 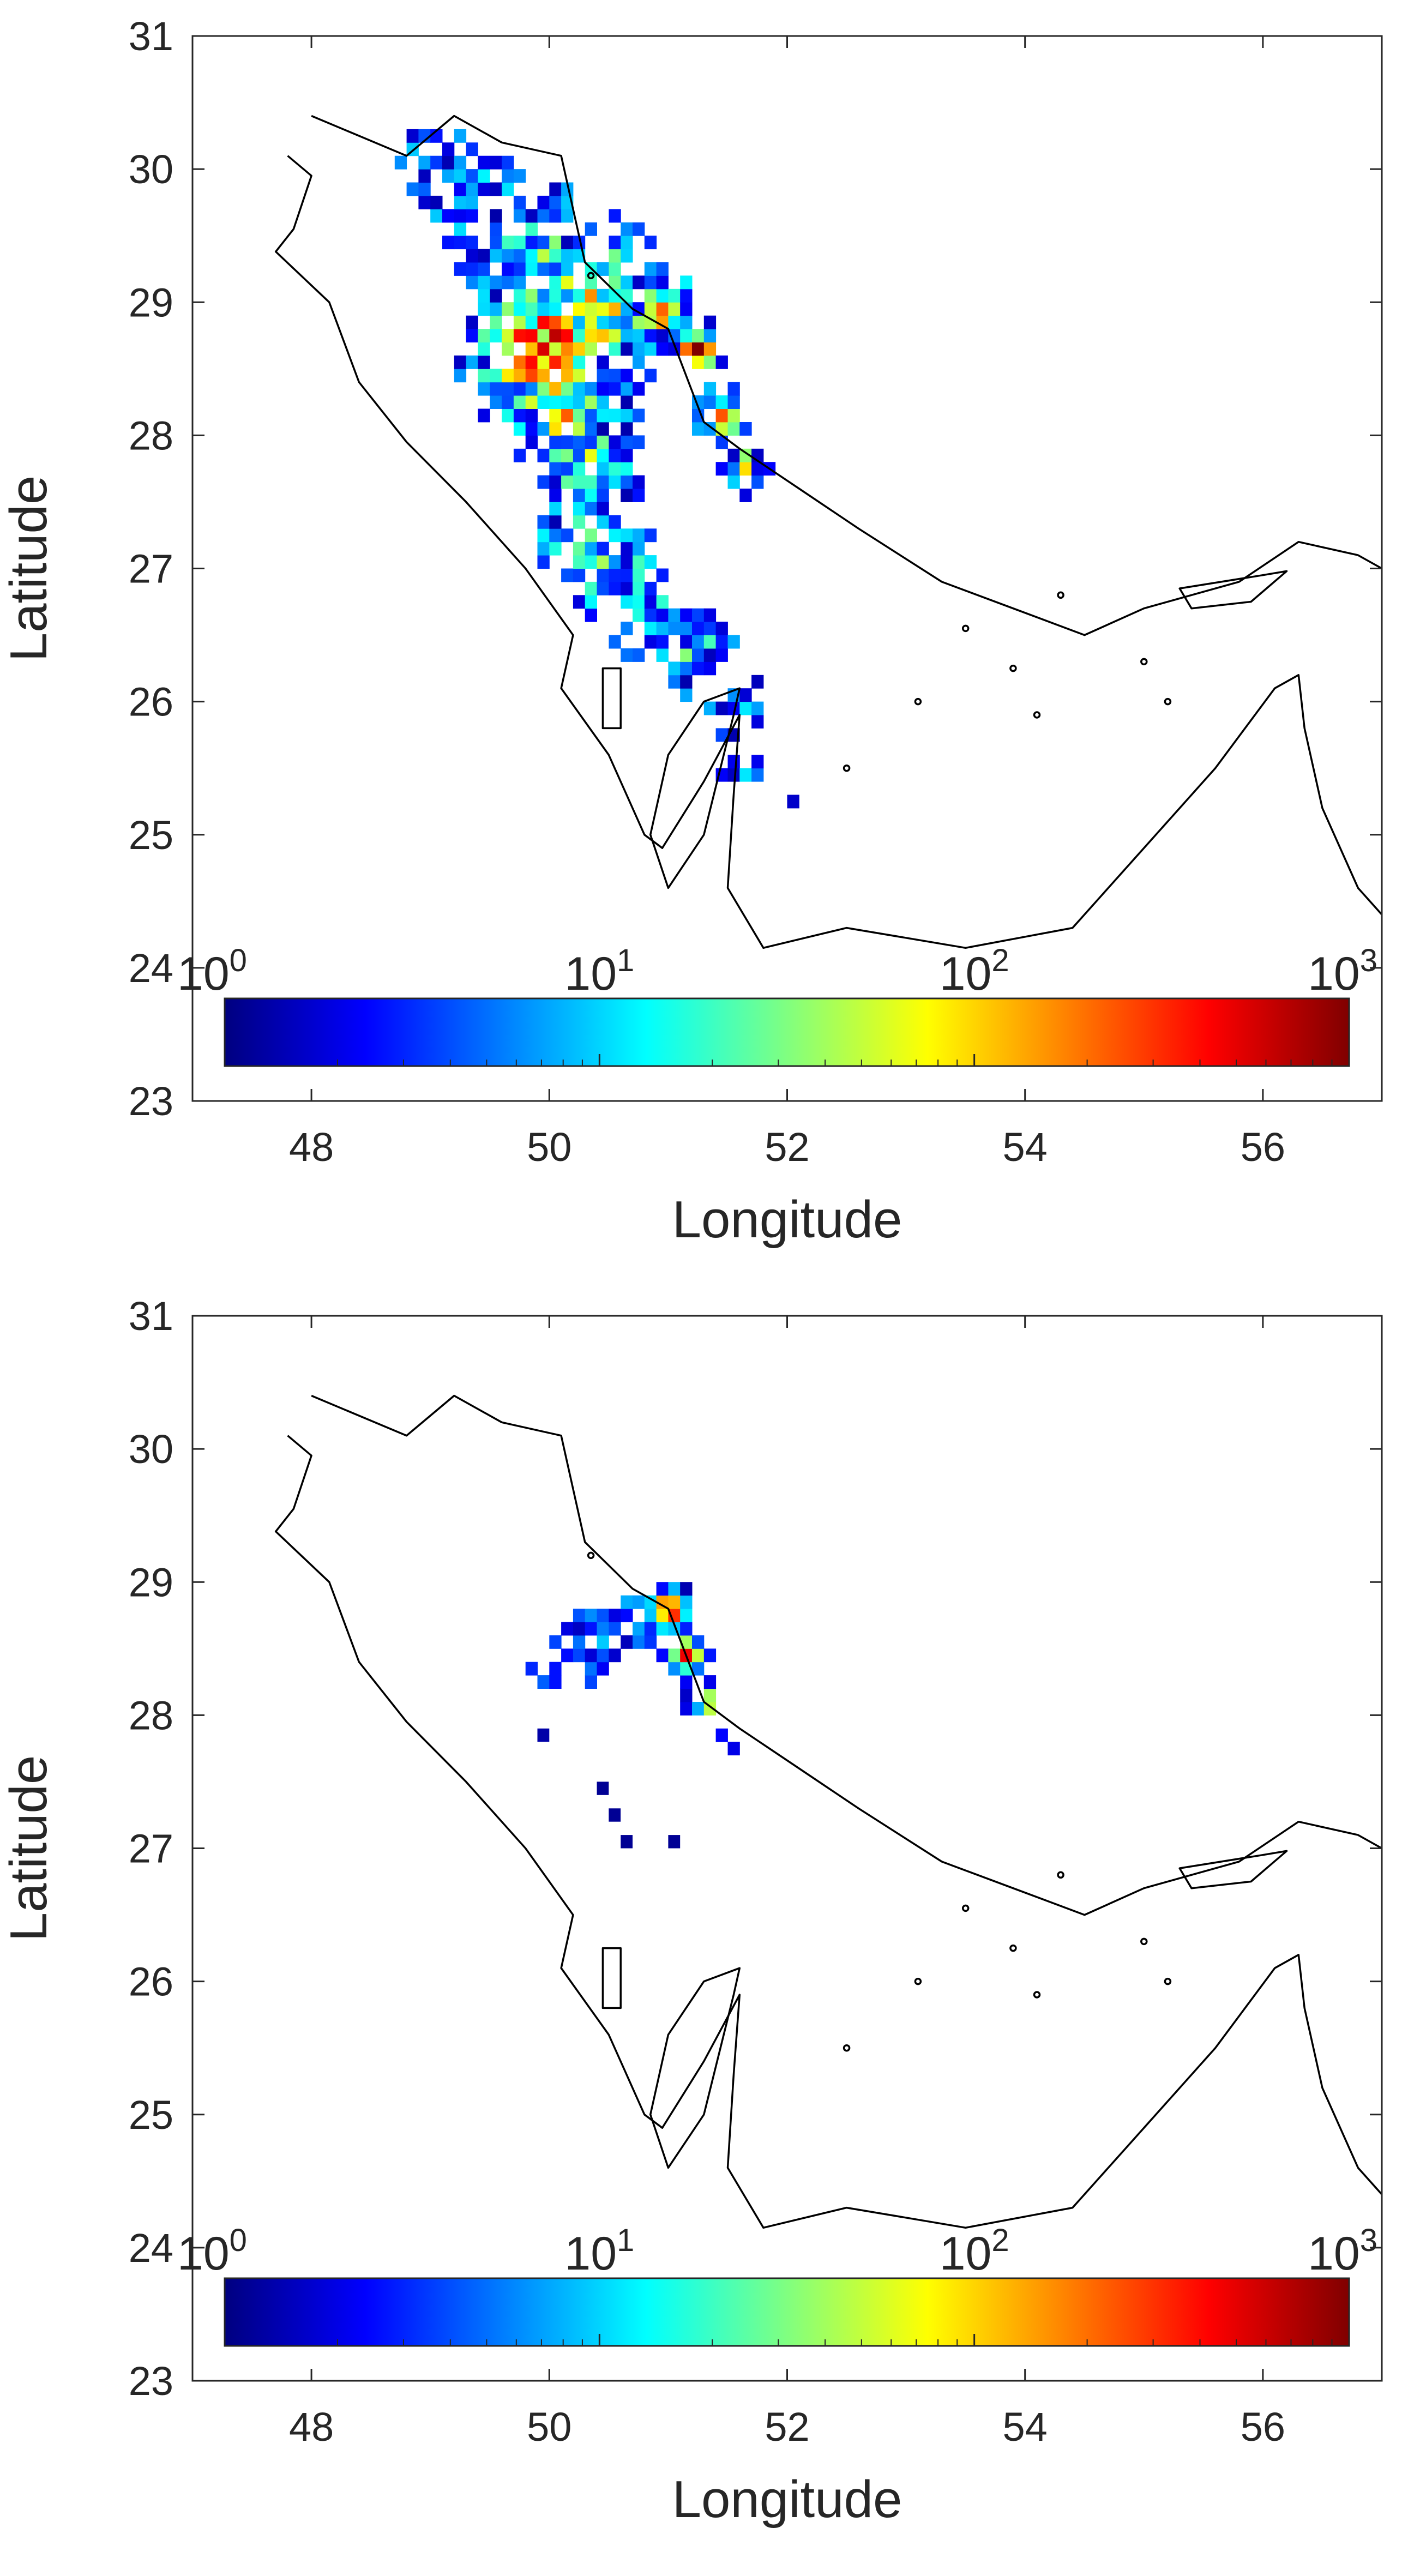 What do you see at coordinates (695, 2068) in the screenshot?
I see `coastline-peninsula` at bounding box center [695, 2068].